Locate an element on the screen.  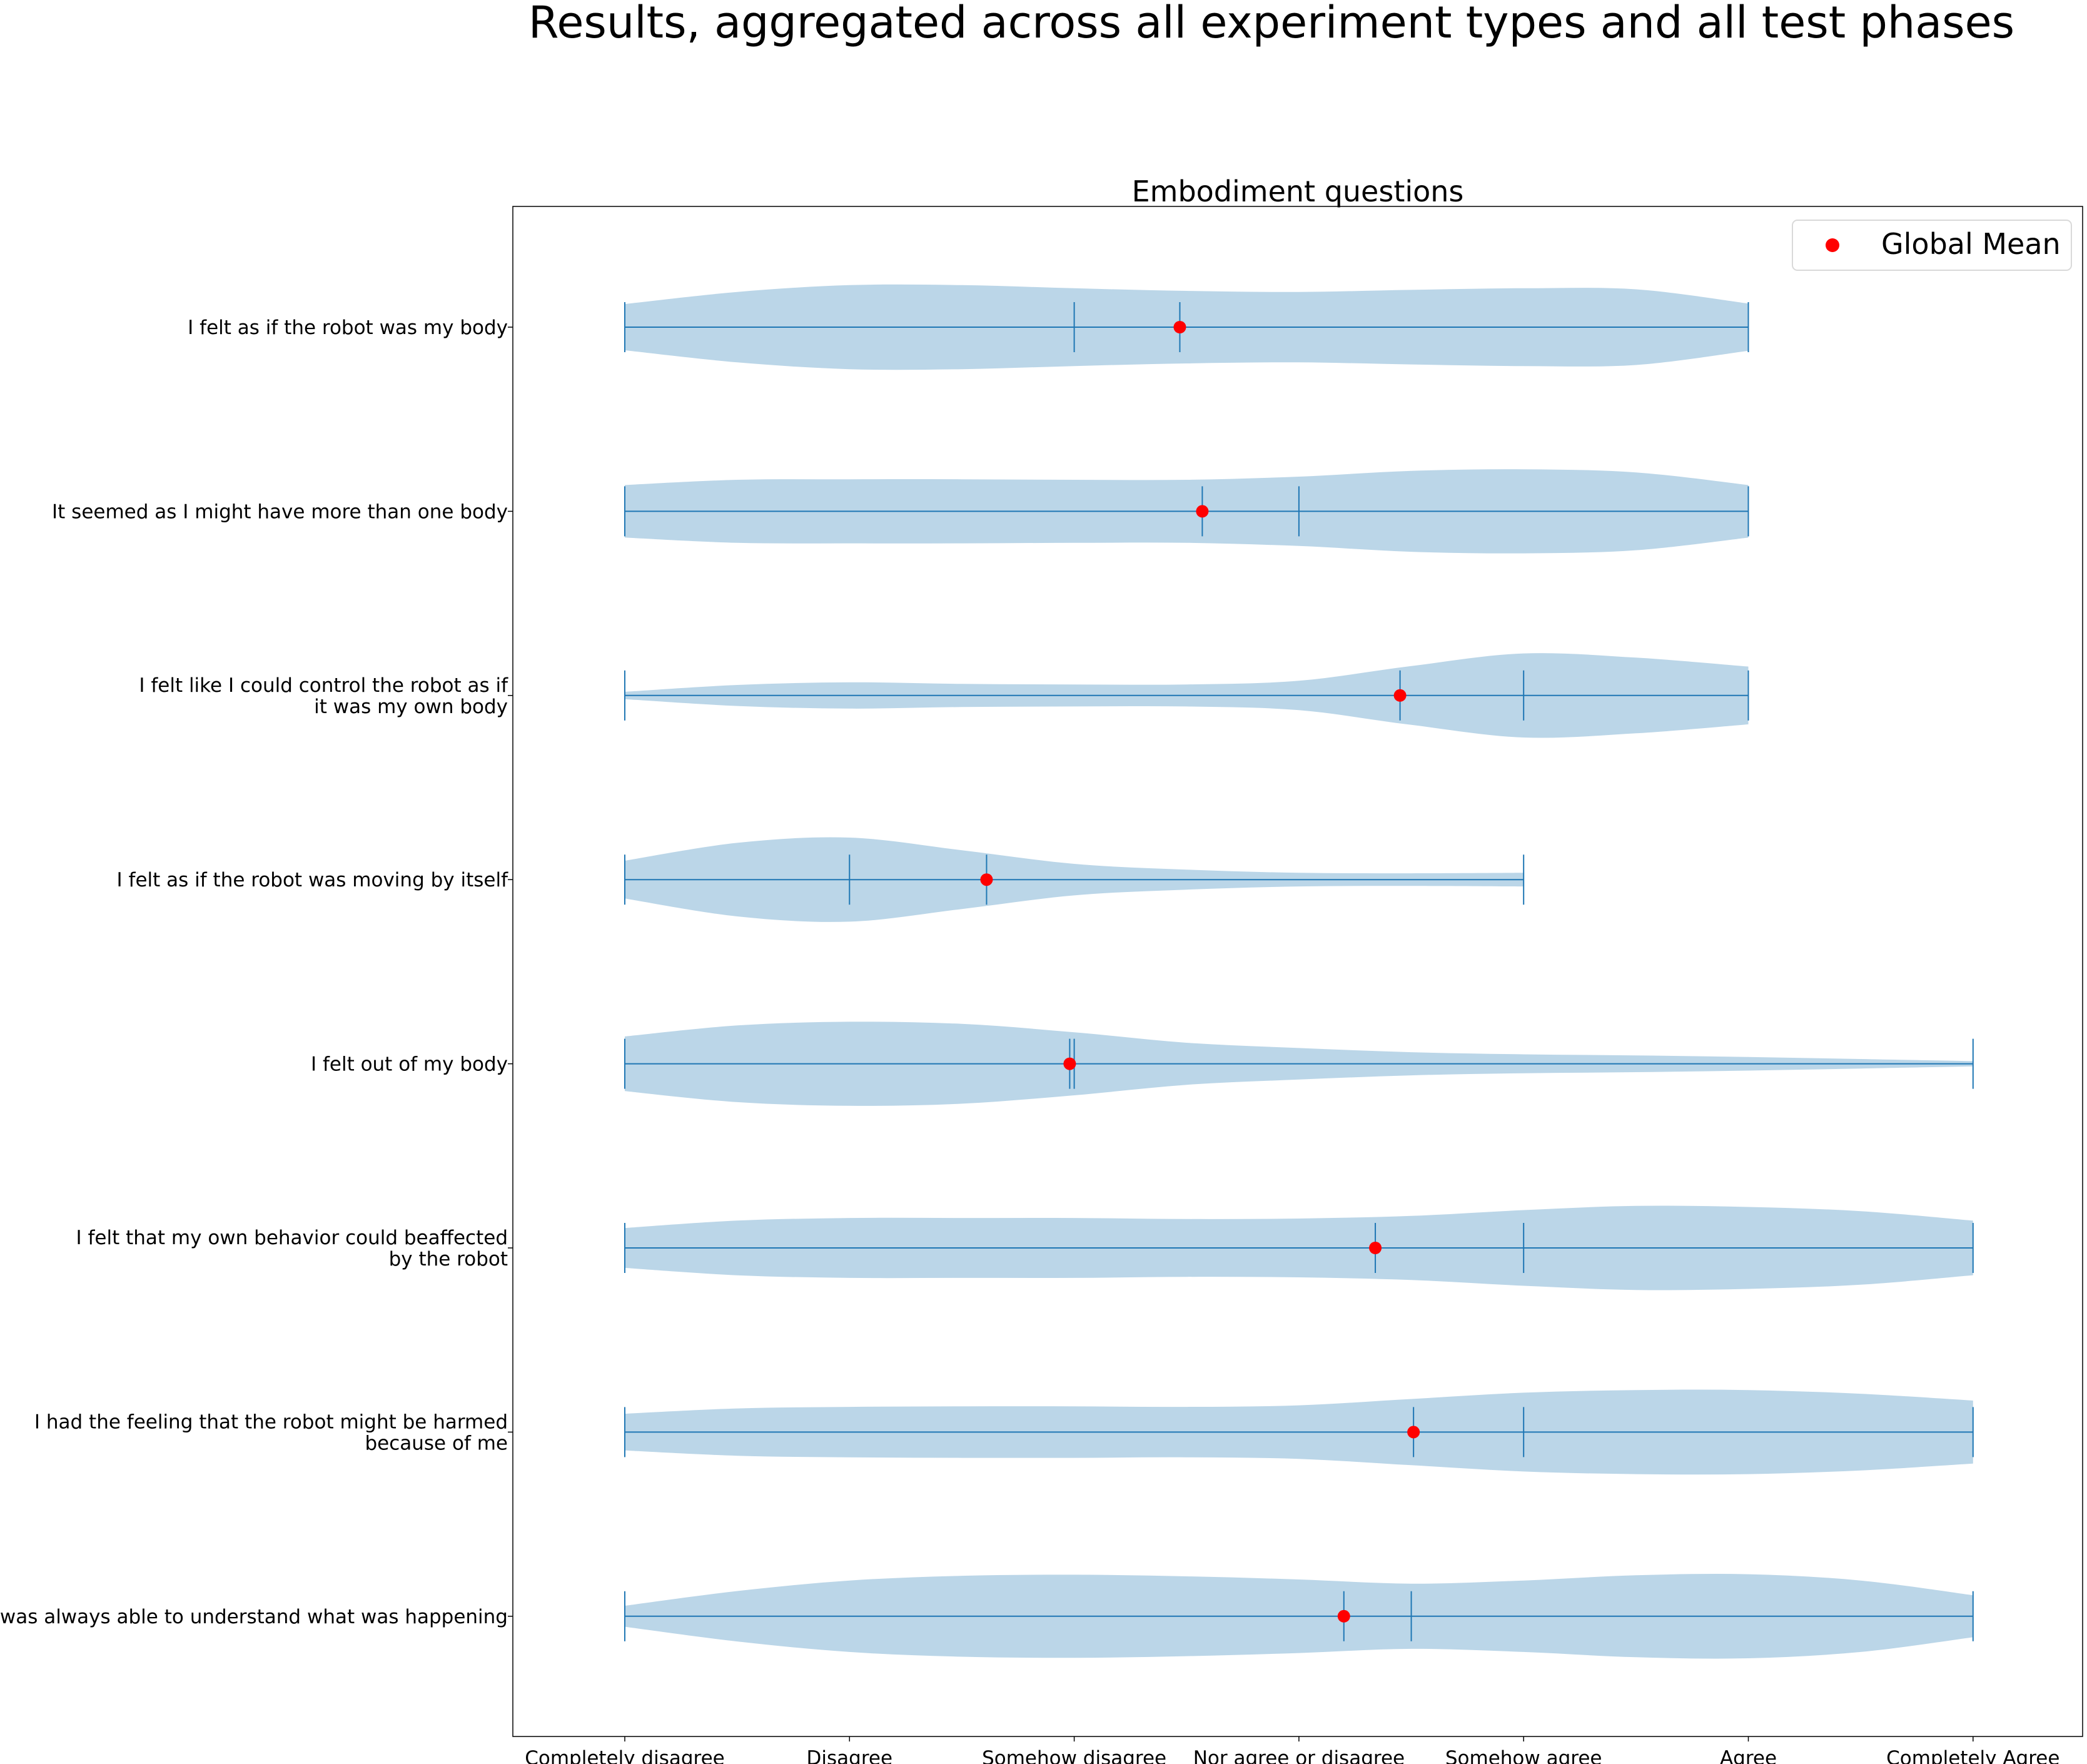
y-tick-label-line: I felt as if the robot was my body is located at coordinates (348, 328).